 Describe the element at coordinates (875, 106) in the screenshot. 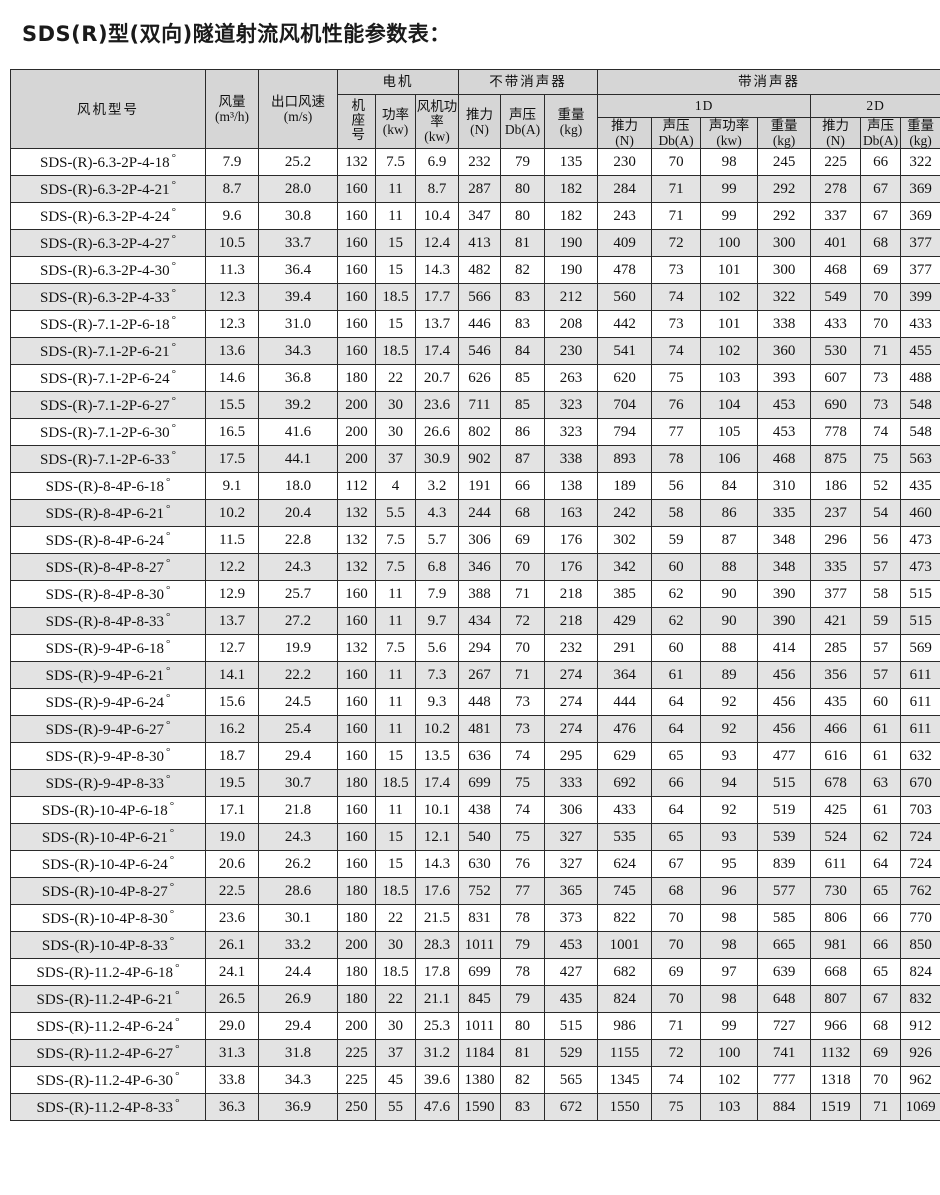

I see `header-sub-2d: 2D` at that location.